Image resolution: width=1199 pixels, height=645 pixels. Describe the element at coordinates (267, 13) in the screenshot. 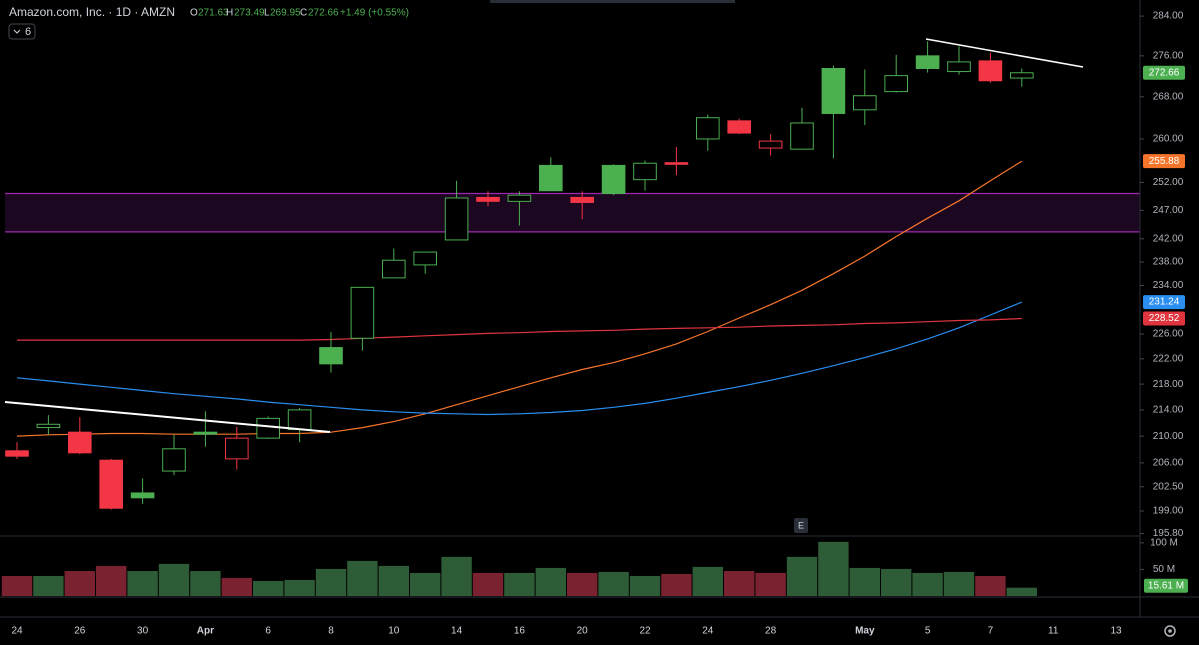

I see `ohlc-label: L` at that location.